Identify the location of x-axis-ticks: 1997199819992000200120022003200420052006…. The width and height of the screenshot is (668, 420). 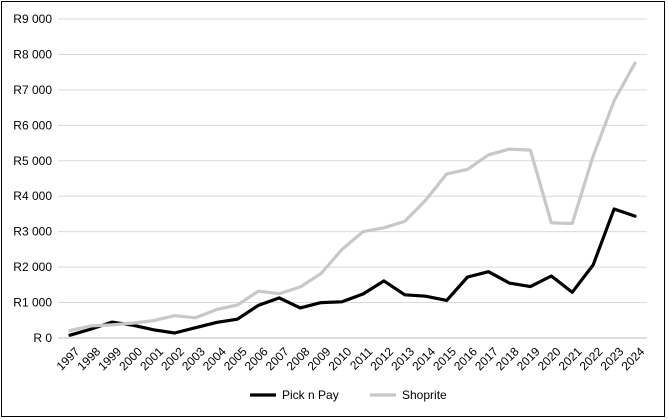
(351, 358).